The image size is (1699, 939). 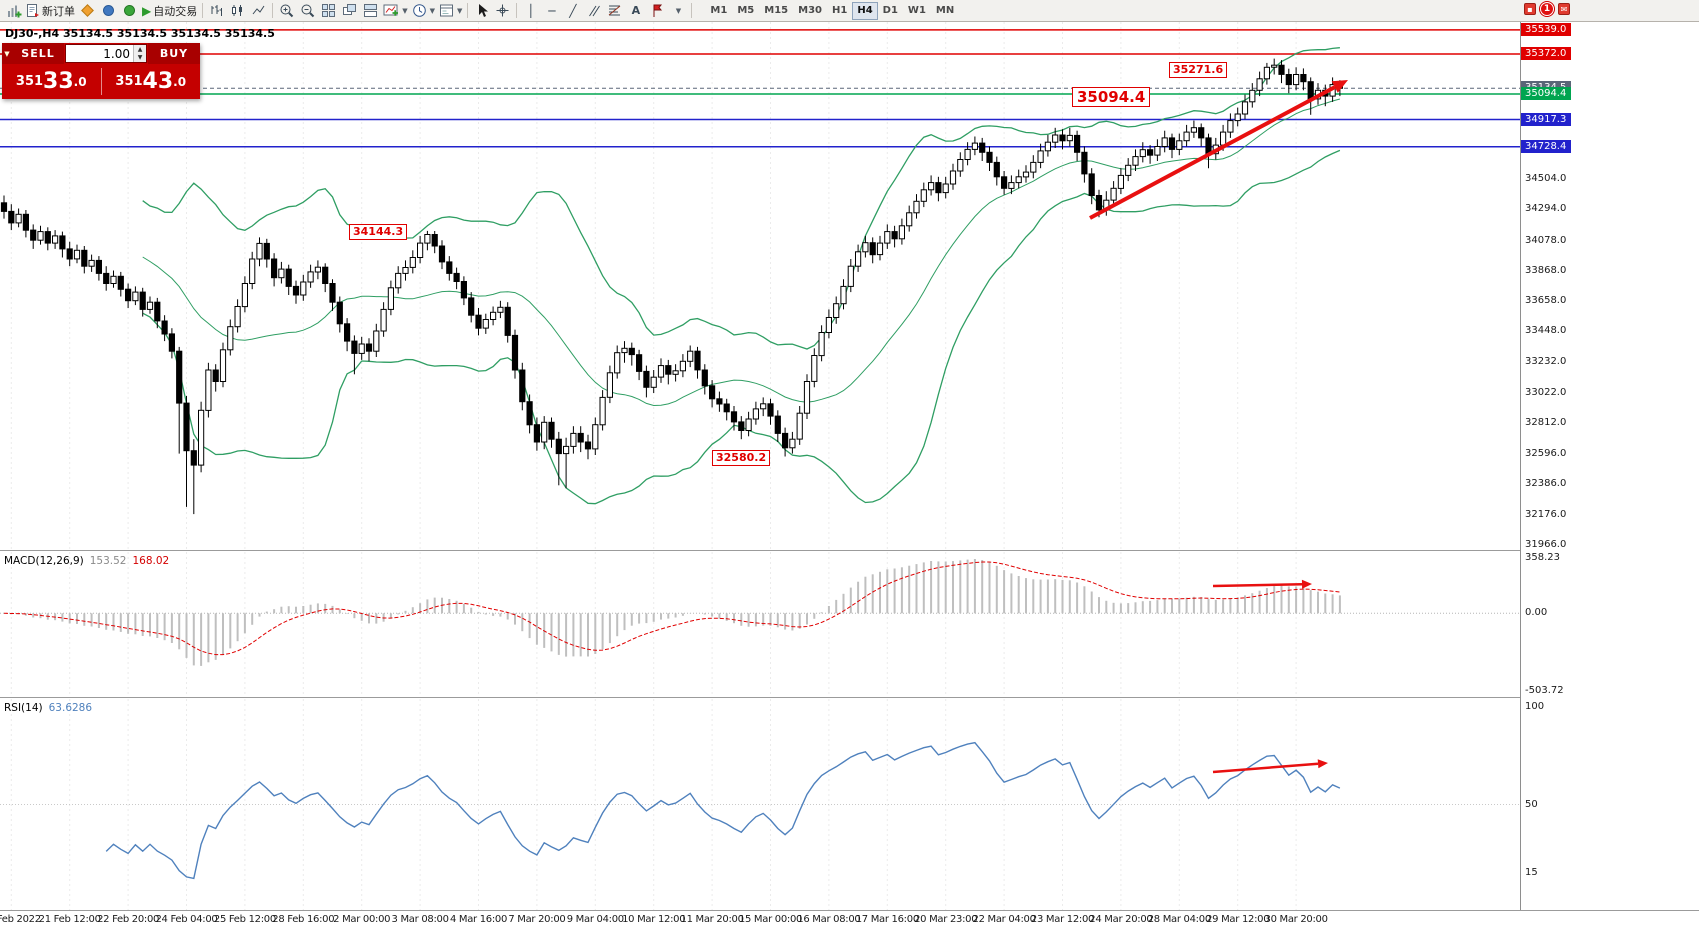 I want to click on time-label: 28 Mar 04:00, so click(x=1179, y=919).